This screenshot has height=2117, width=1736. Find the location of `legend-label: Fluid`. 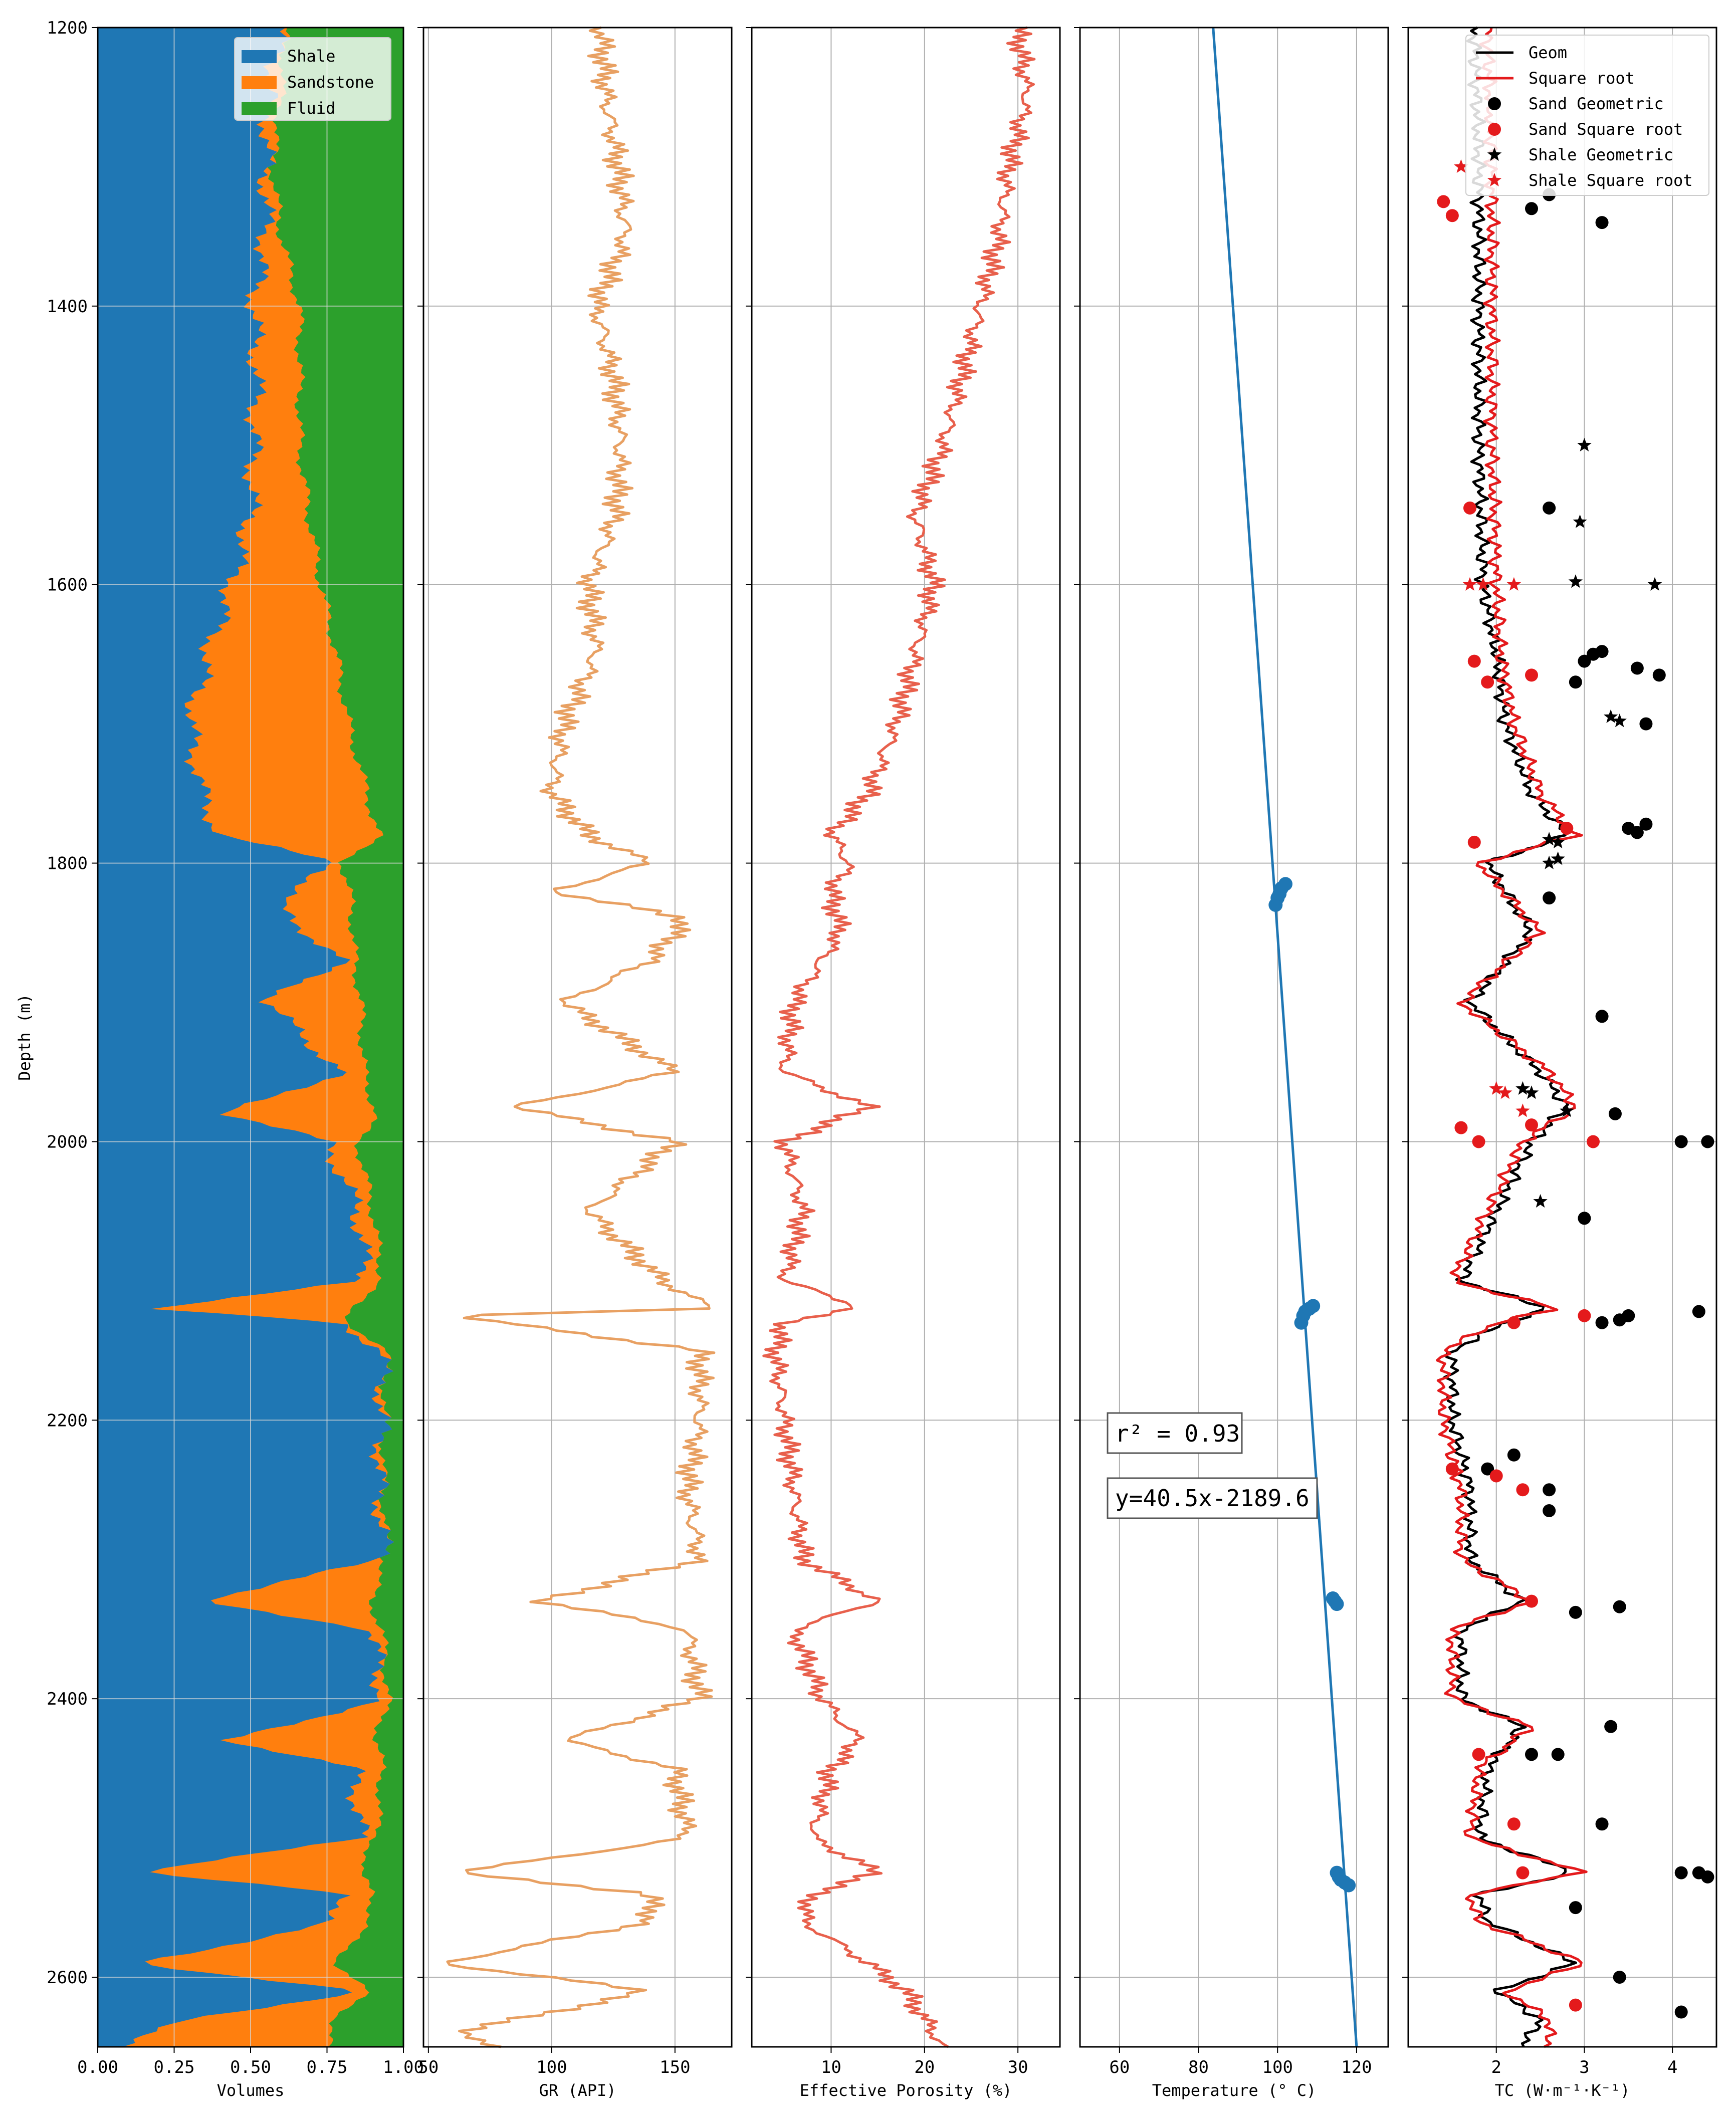

legend-label: Fluid is located at coordinates (311, 108).